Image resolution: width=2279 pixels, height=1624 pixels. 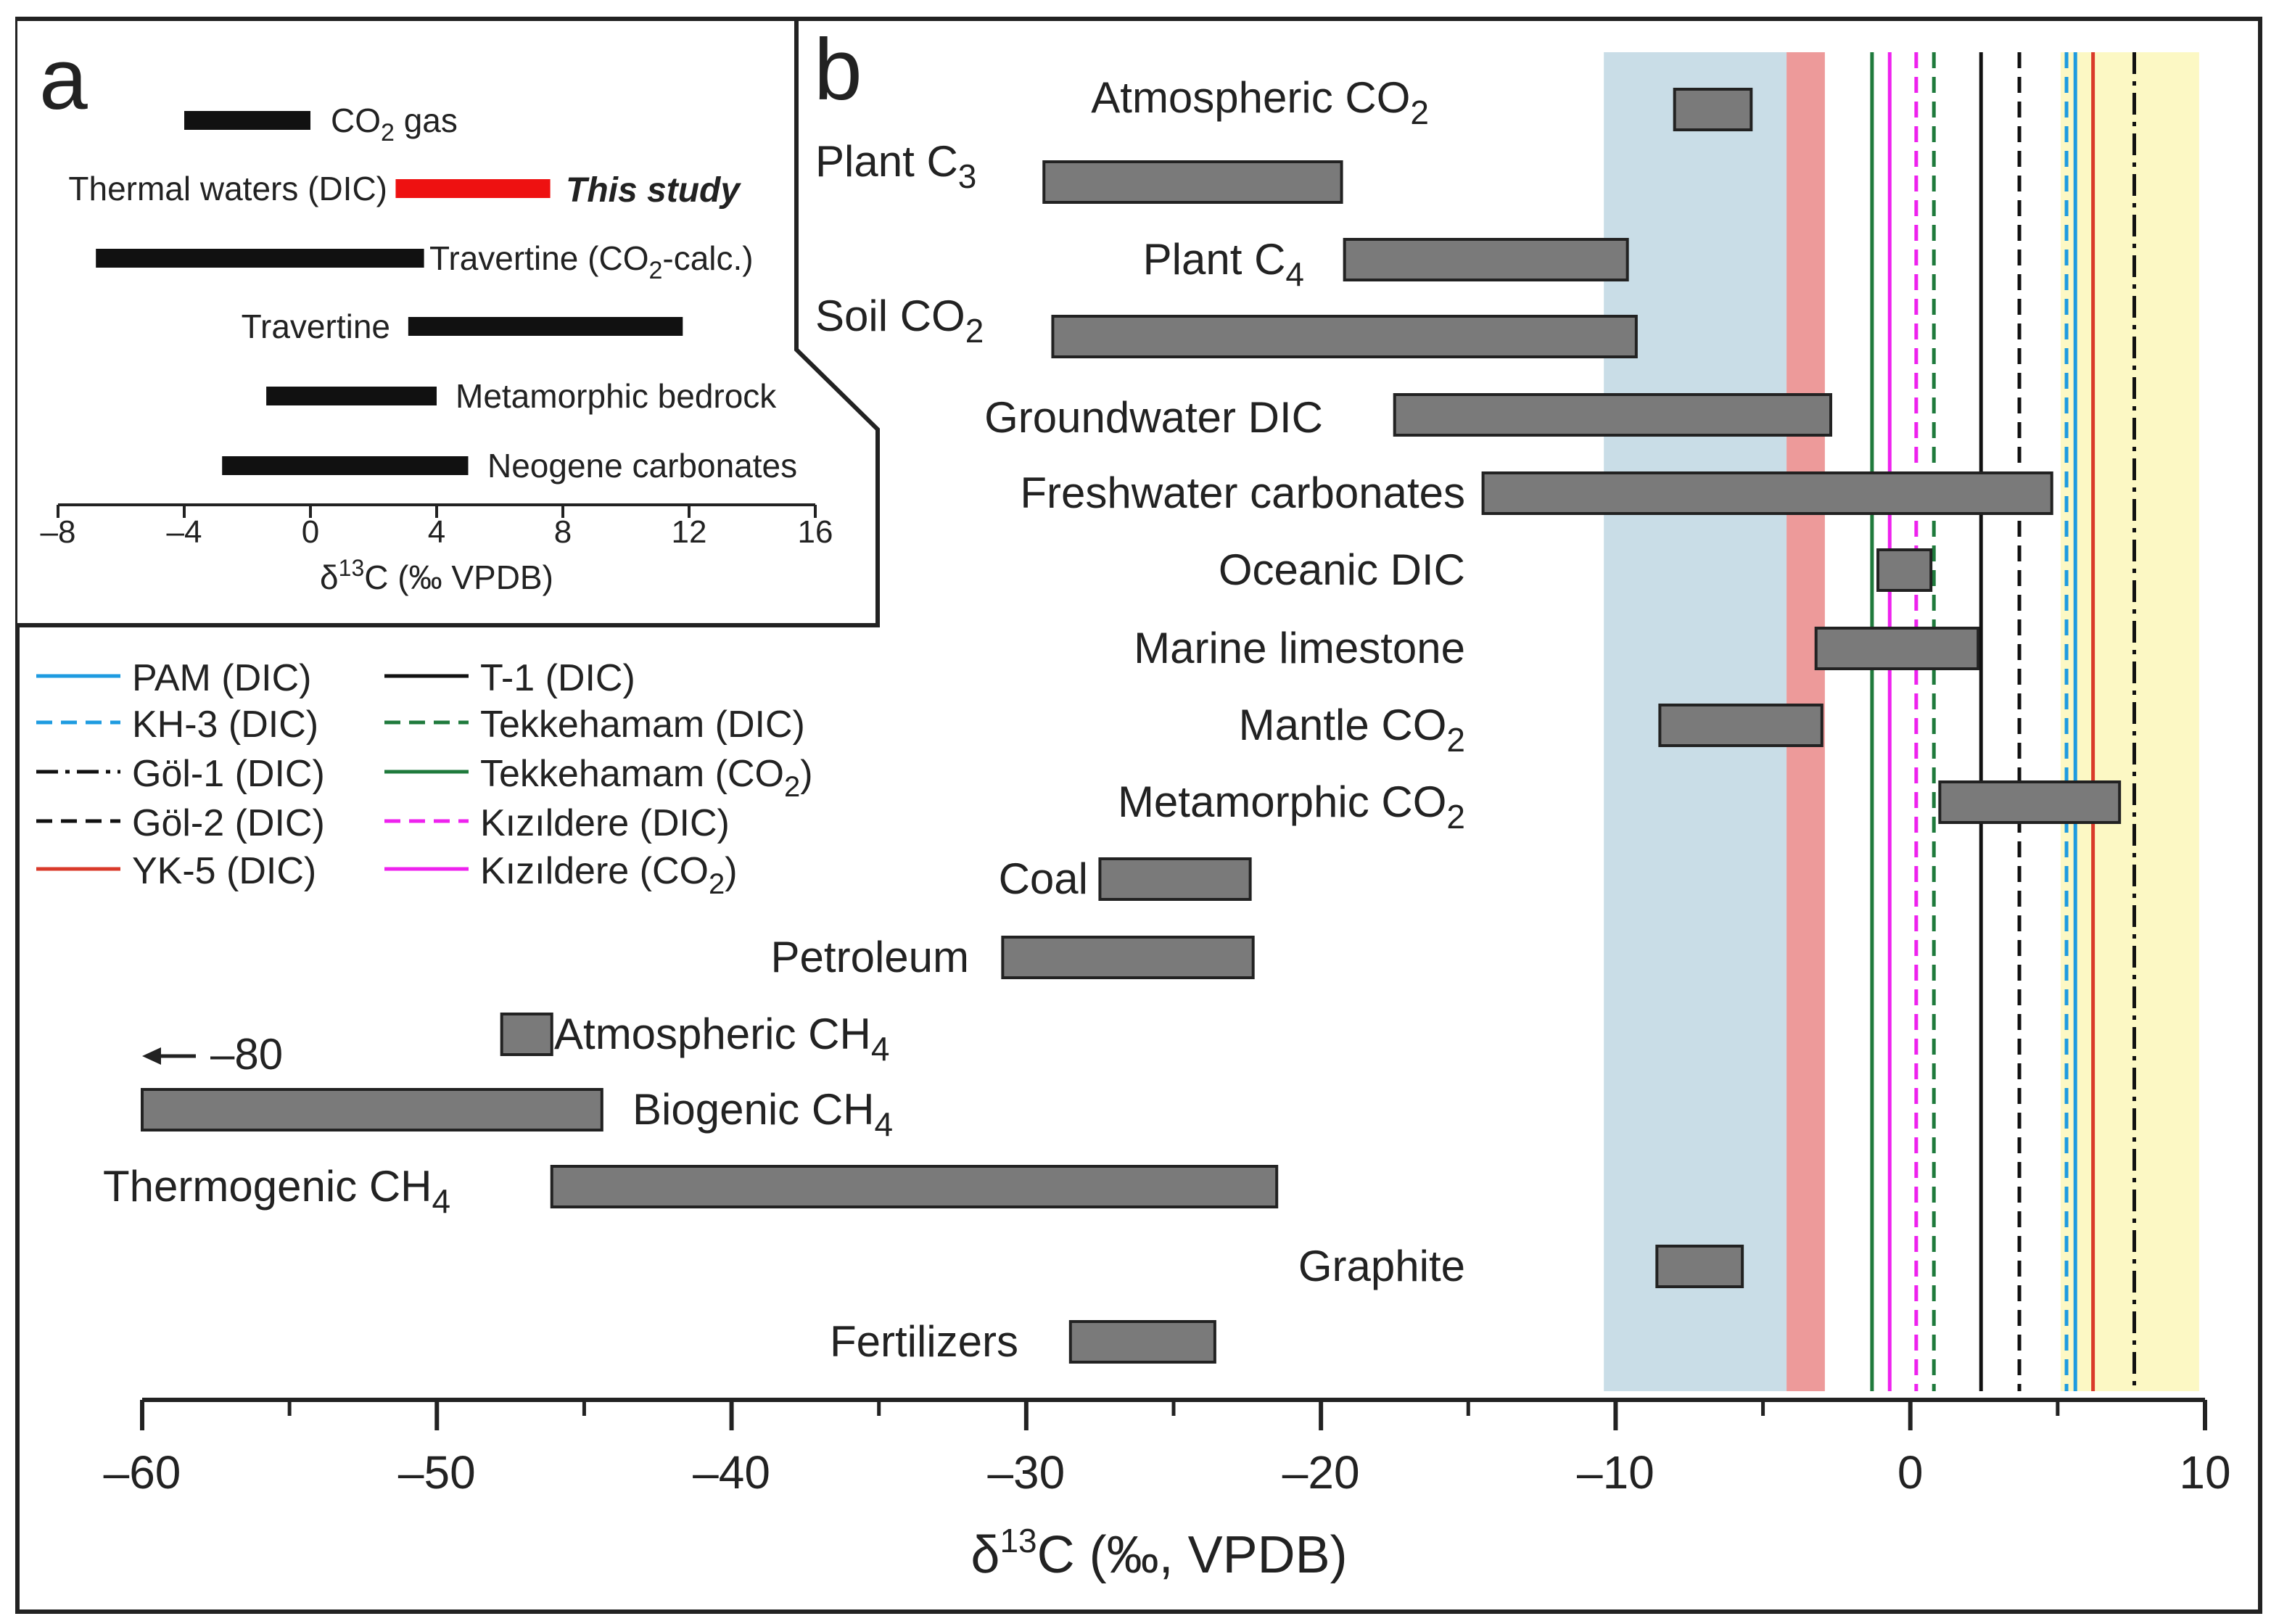 I want to click on a-label-co2-gas: CO2​ gas, so click(x=395, y=124).